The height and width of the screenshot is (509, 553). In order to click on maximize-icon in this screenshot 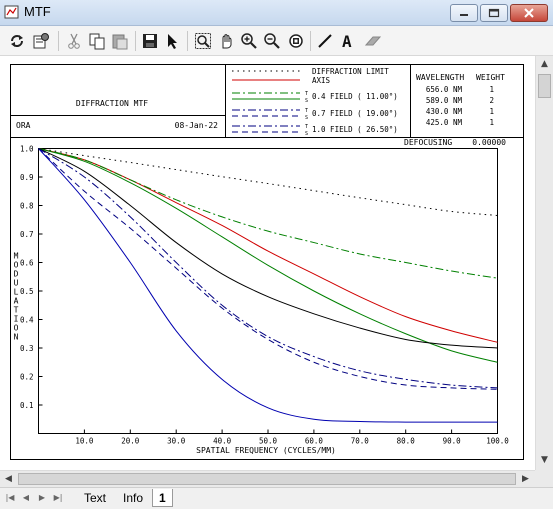, I will do `click(494, 13)`.